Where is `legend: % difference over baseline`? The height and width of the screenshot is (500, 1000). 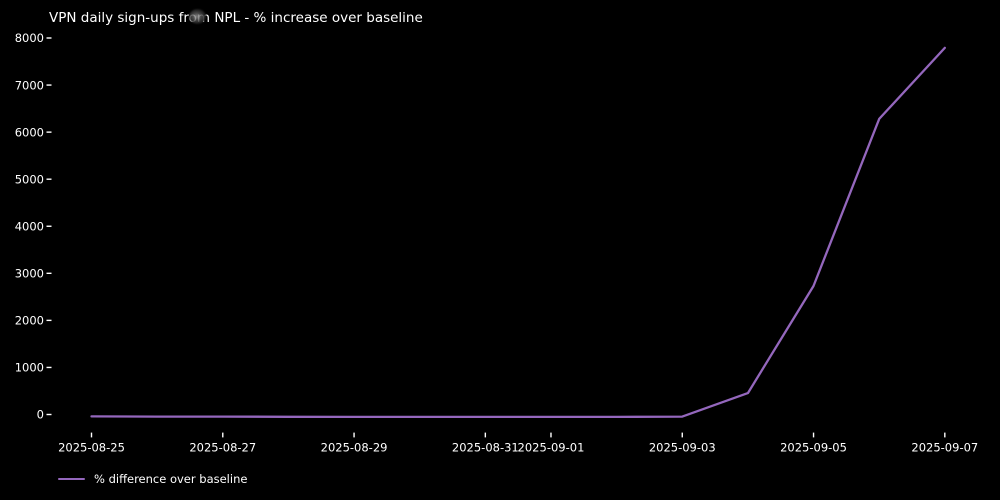 legend: % difference over baseline is located at coordinates (152, 479).